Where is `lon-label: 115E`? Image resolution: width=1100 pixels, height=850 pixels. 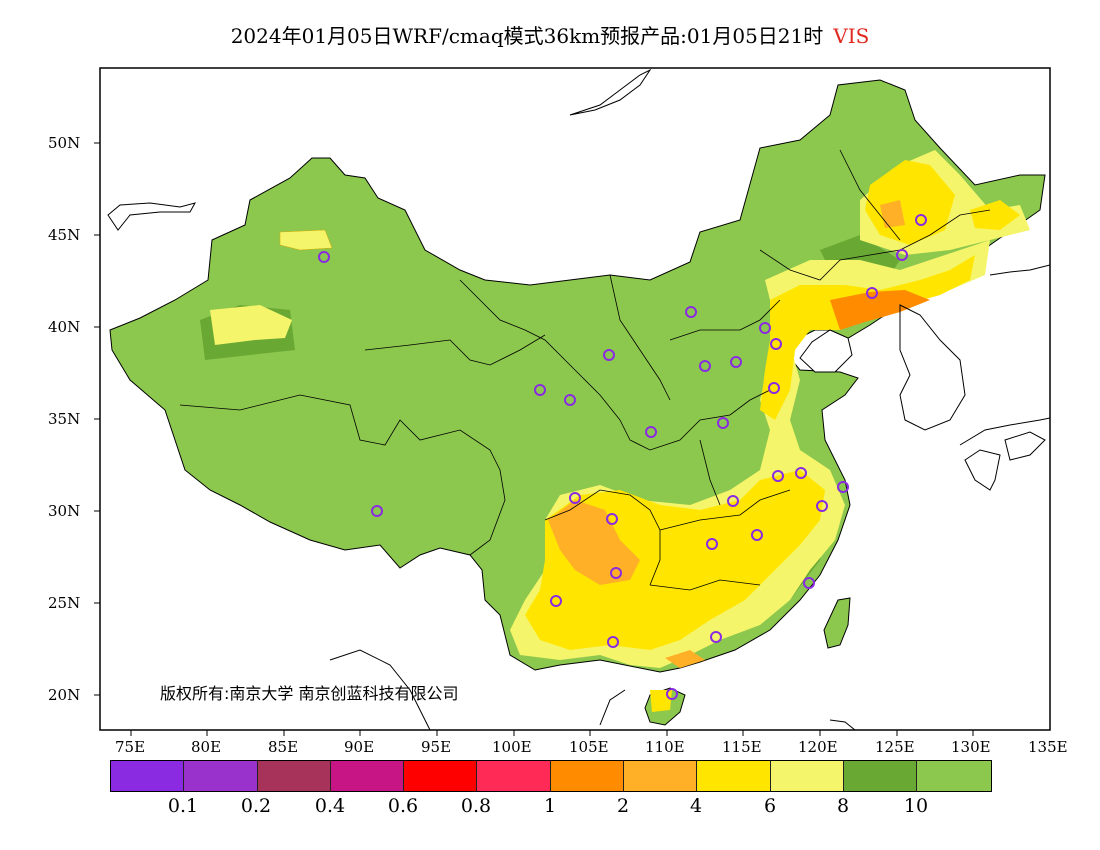 lon-label: 115E is located at coordinates (742, 747).